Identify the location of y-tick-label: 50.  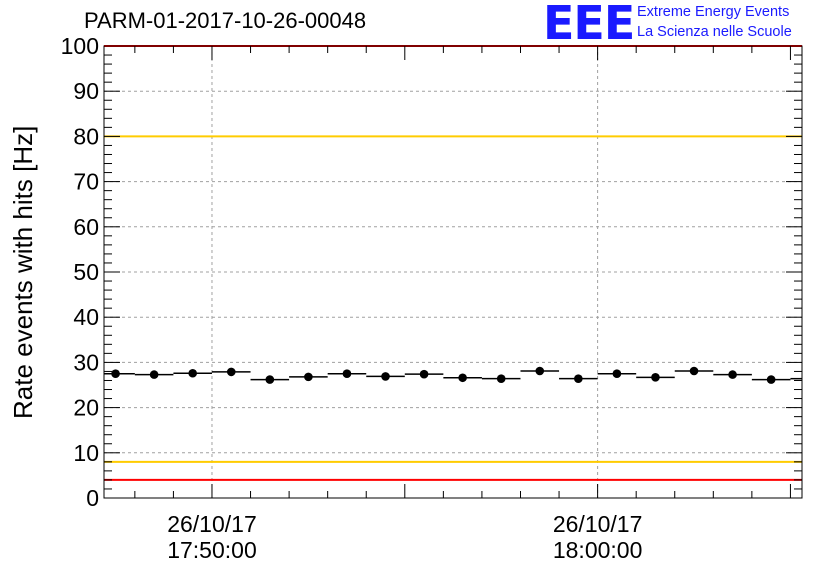
(86, 272).